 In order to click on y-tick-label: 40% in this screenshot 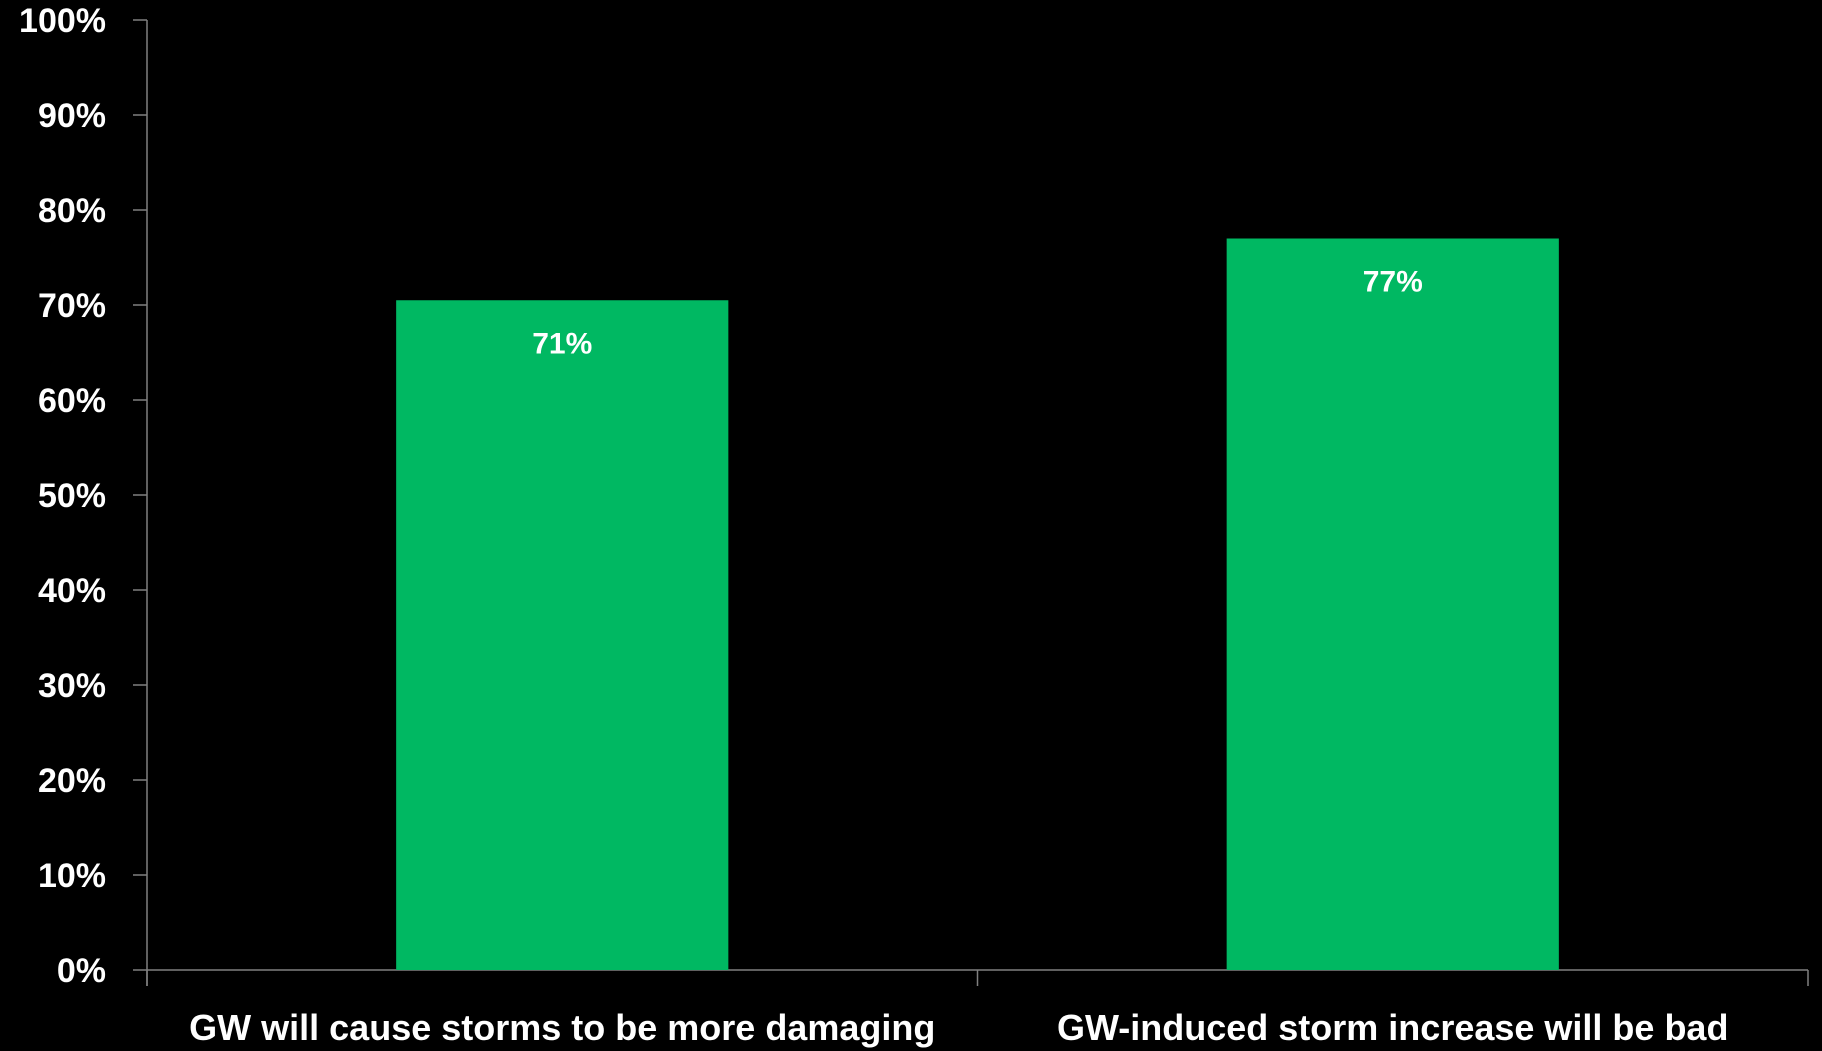, I will do `click(72, 591)`.